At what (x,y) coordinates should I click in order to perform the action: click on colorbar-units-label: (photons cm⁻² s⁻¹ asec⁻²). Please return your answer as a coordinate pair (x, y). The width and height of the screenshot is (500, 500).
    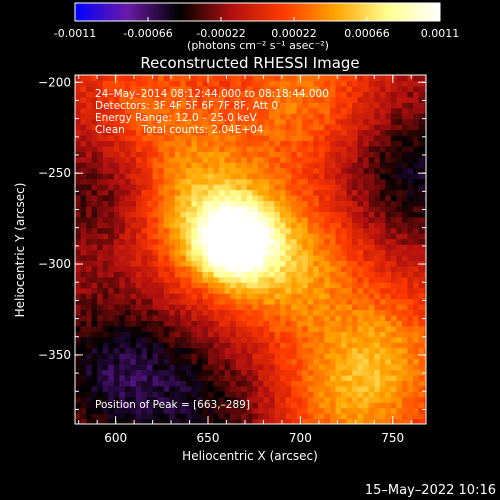
    Looking at the image, I should click on (258, 45).